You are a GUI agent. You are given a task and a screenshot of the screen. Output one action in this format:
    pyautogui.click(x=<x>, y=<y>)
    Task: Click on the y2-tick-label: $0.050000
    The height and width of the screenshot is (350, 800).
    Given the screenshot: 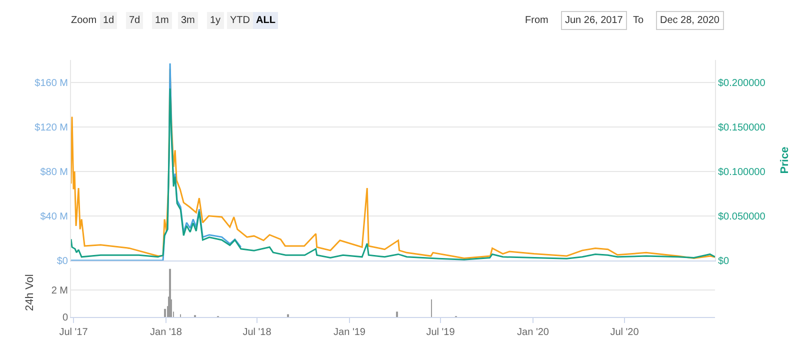 What is the action you would take?
    pyautogui.click(x=742, y=216)
    